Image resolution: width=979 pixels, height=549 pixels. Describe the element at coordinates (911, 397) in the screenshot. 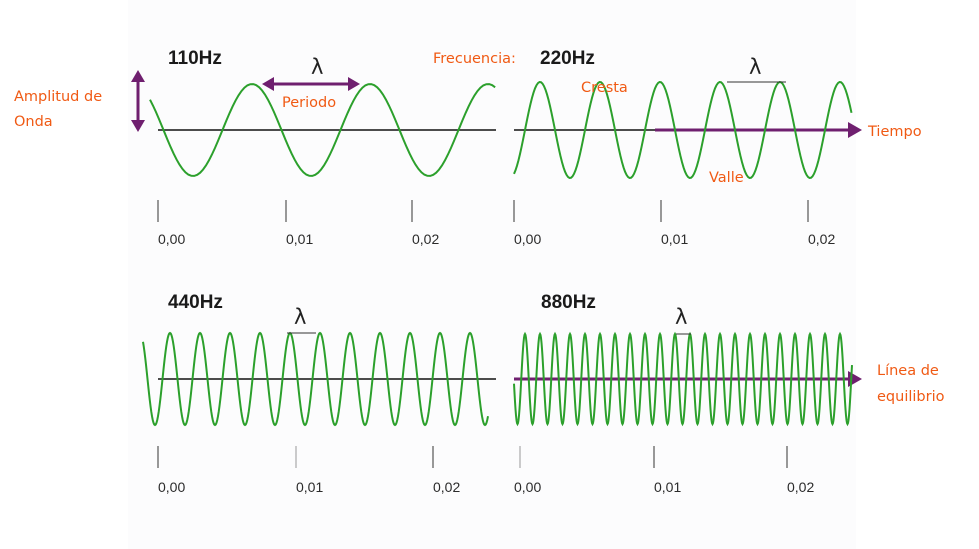

I see `equilibrio-annotation-line2: equilibrio` at that location.